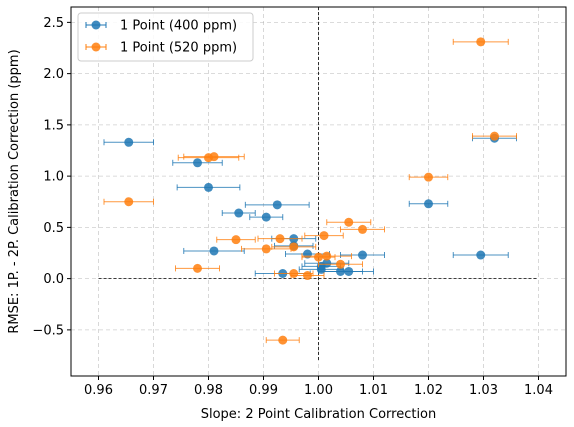 This screenshot has height=427, width=574. What do you see at coordinates (263, 390) in the screenshot?
I see `x-tick-label: 0.99` at bounding box center [263, 390].